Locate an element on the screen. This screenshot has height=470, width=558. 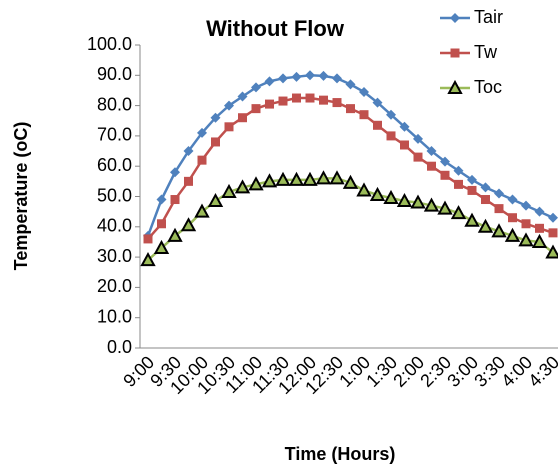
legend-label: Tw is located at coordinates (486, 52).